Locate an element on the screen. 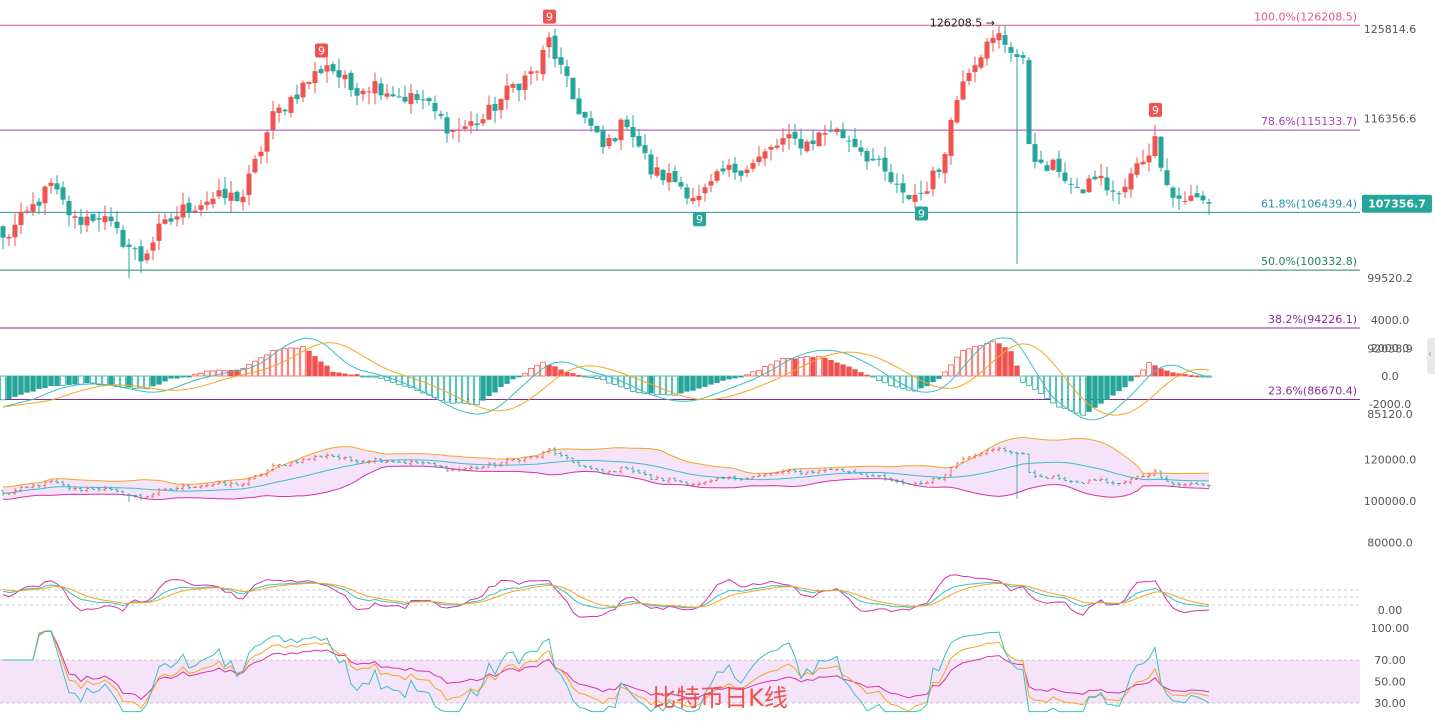 The height and width of the screenshot is (723, 1435). td-buy-marker is located at coordinates (921, 213).